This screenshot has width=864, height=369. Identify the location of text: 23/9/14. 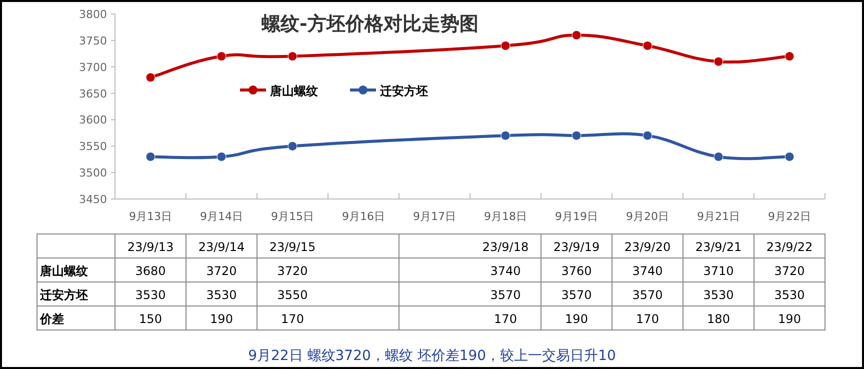
(221, 247).